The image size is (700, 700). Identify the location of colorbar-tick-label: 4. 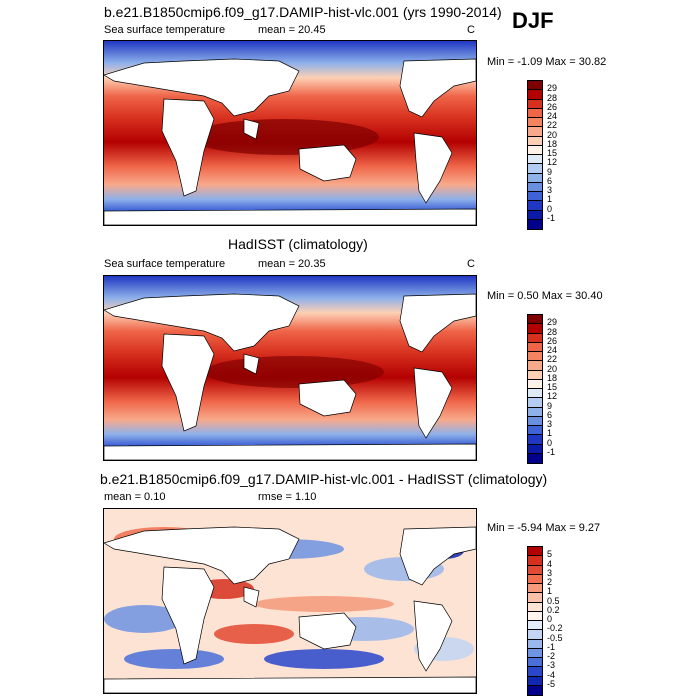
(550, 563).